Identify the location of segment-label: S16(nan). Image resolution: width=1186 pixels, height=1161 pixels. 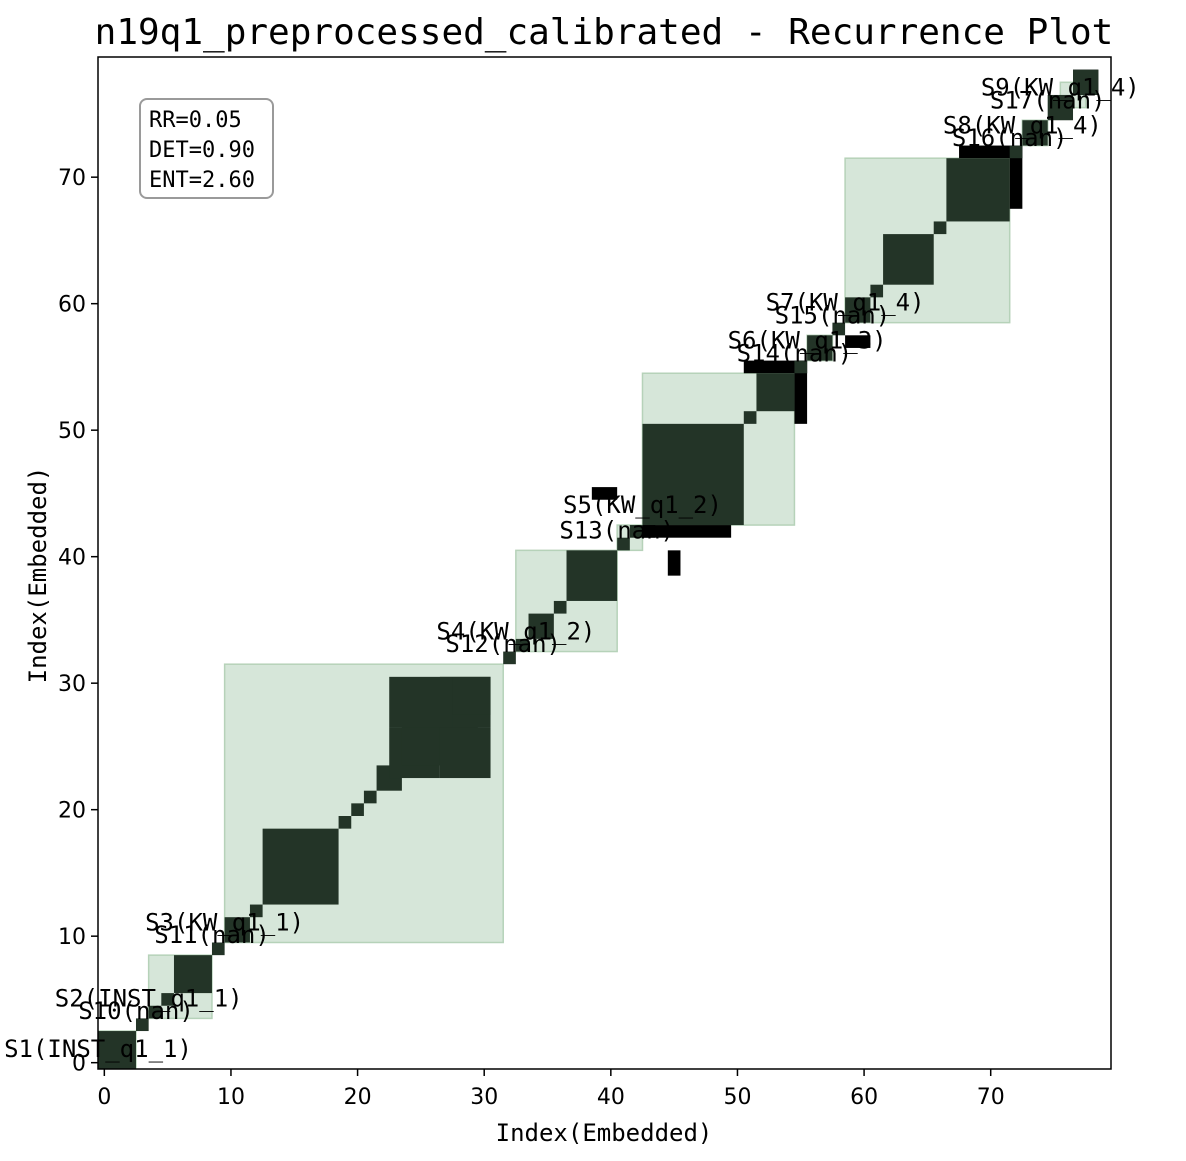
(1010, 138).